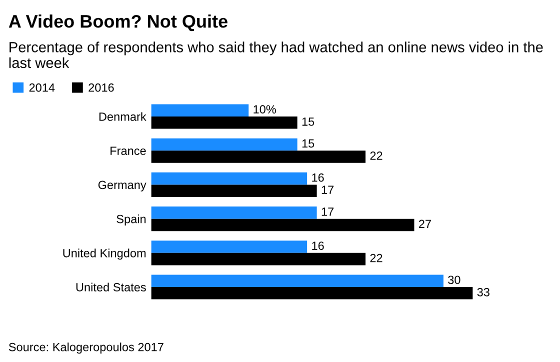 The width and height of the screenshot is (560, 362). Describe the element at coordinates (104, 254) in the screenshot. I see `y-tick-label: United Kingdom` at that location.